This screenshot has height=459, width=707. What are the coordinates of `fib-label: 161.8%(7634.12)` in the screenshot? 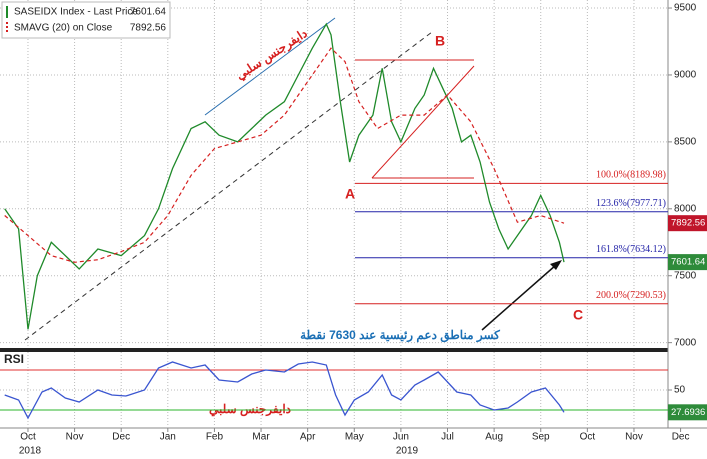 It's located at (631, 249).